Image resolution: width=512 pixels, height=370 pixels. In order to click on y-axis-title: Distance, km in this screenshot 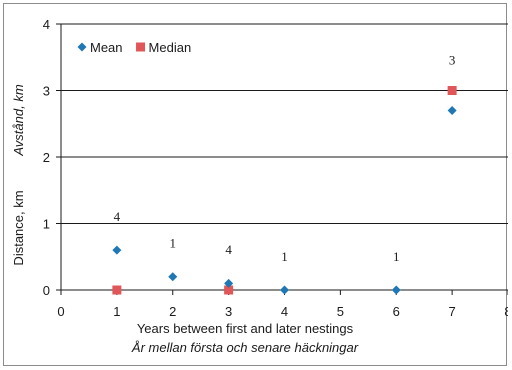, I will do `click(18, 227)`.